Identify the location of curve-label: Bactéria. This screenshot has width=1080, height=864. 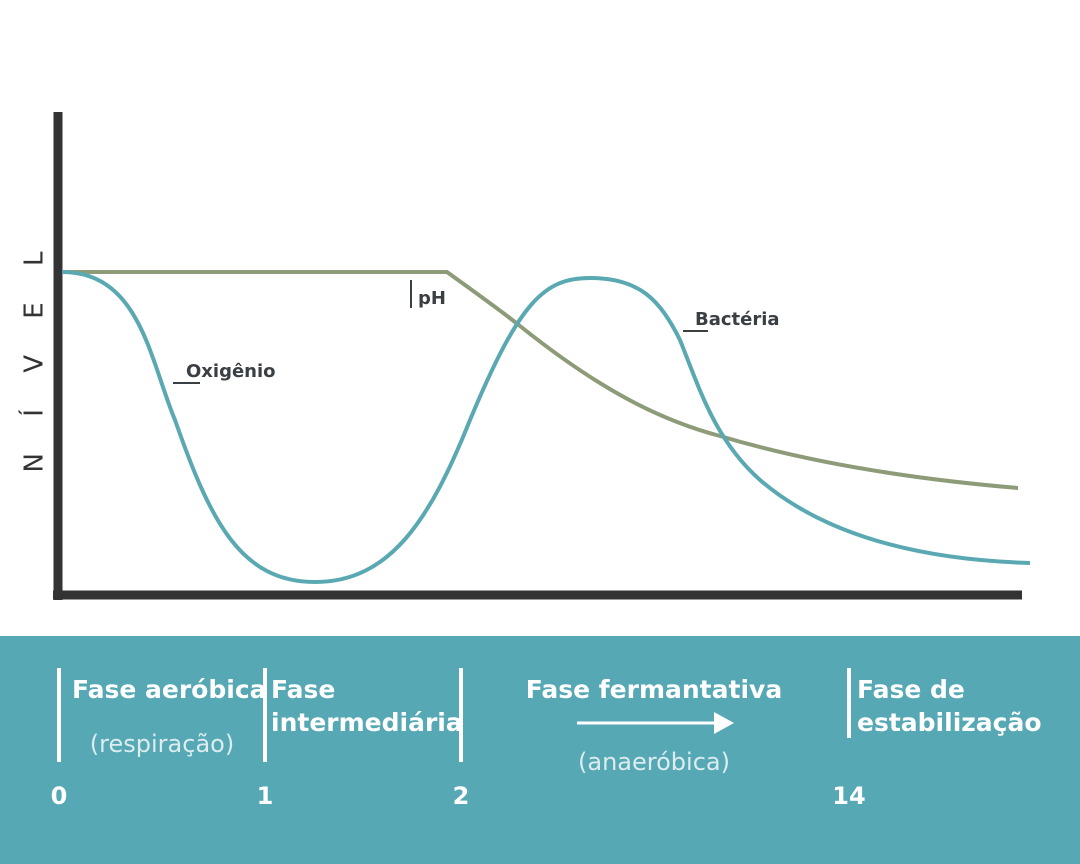
(737, 319).